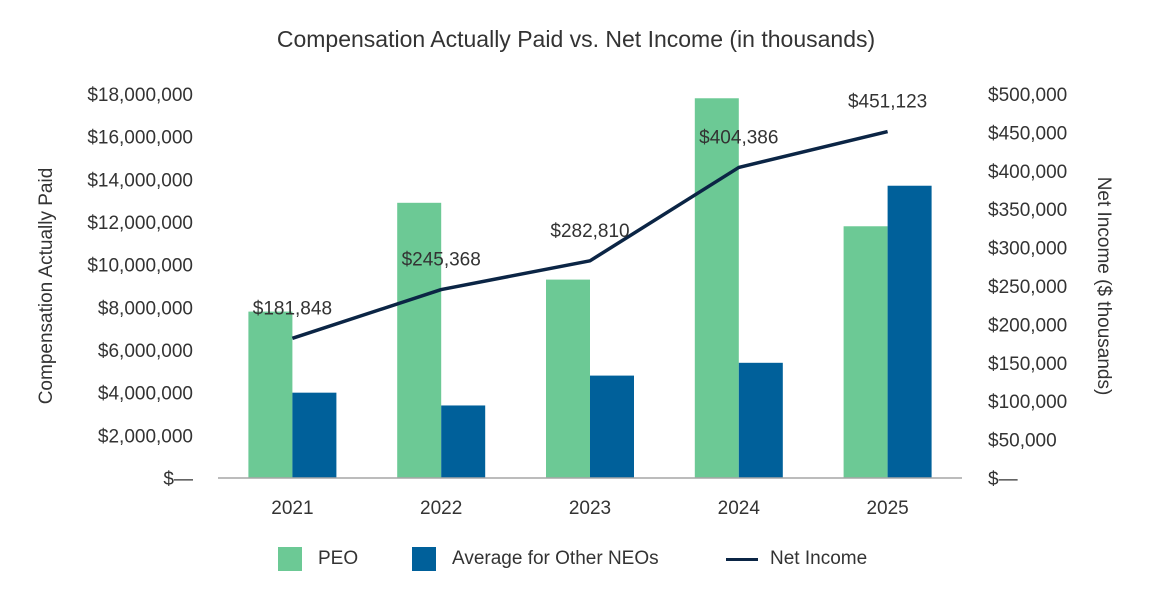 Image resolution: width=1152 pixels, height=605 pixels. I want to click on y2-tick-label: $150,000, so click(1027, 364).